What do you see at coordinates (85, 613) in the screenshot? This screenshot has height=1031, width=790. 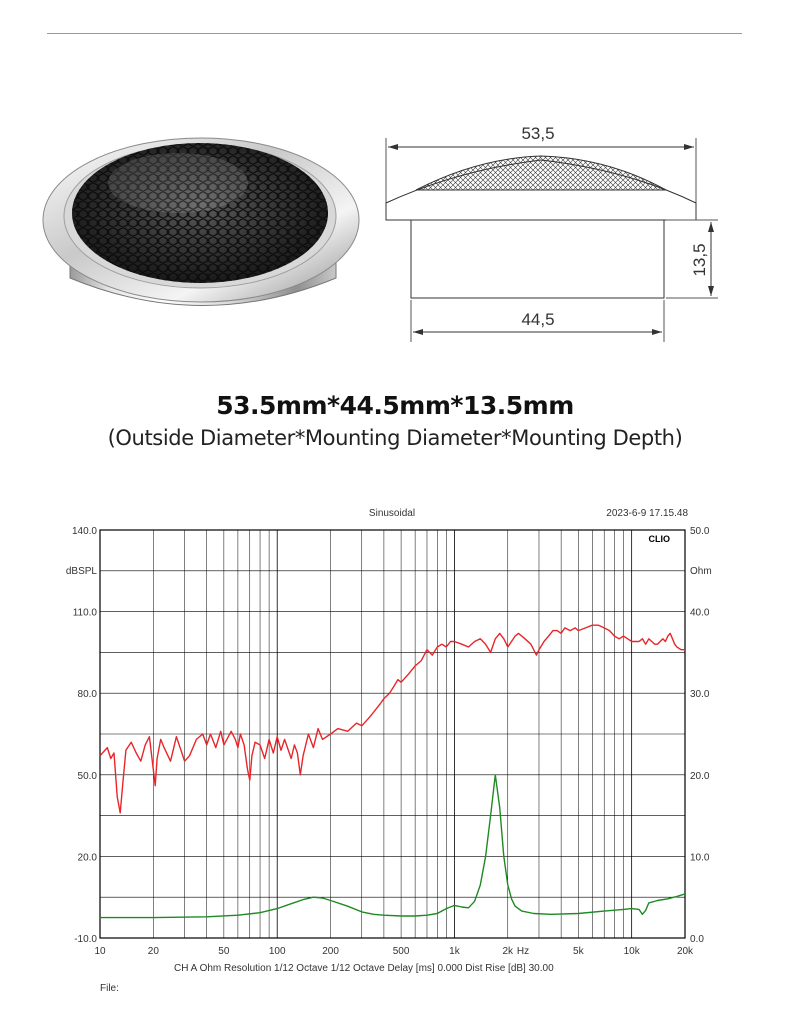 I see `left-tick-label: 110.0` at bounding box center [85, 613].